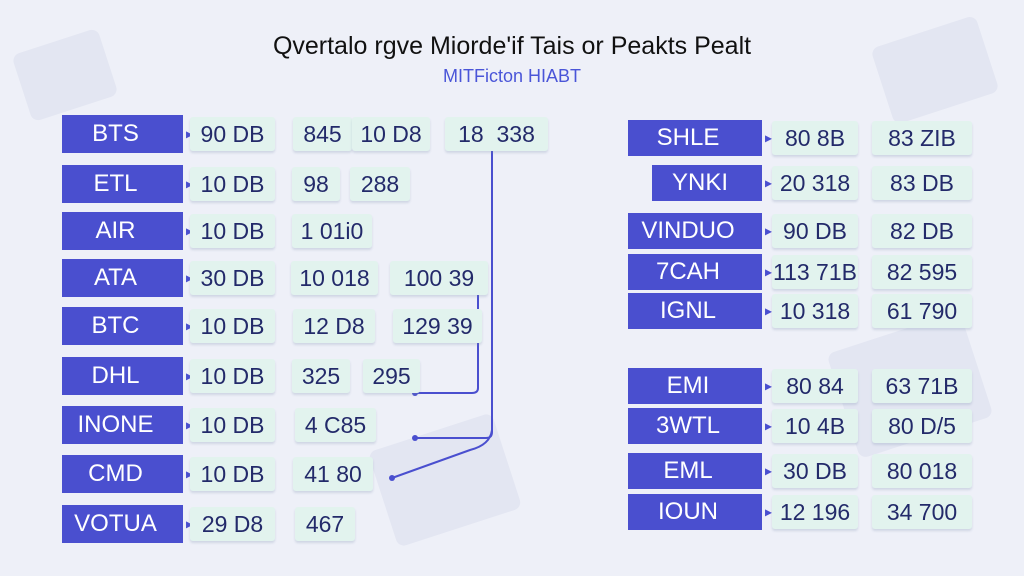 The image size is (1024, 576). I want to click on value-cell-text: 63 71B, so click(922, 385).